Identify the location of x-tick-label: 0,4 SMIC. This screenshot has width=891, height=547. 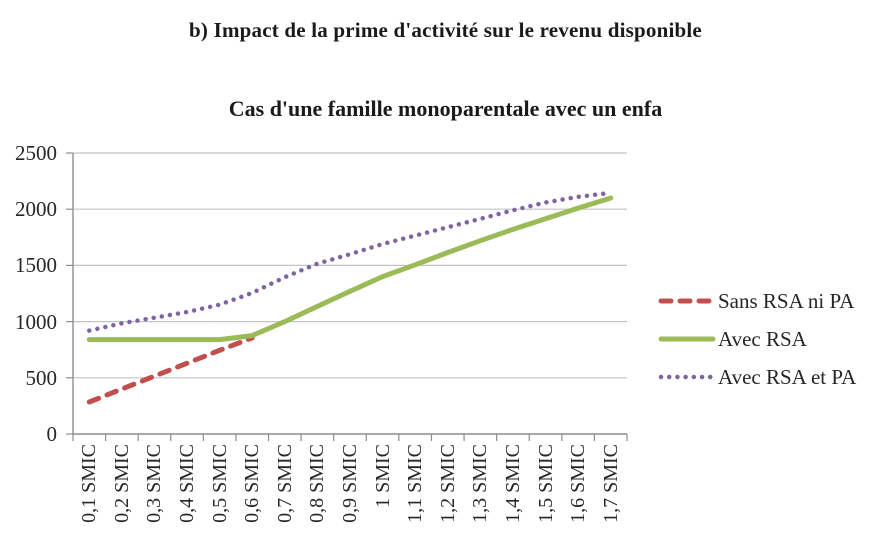
(187, 483).